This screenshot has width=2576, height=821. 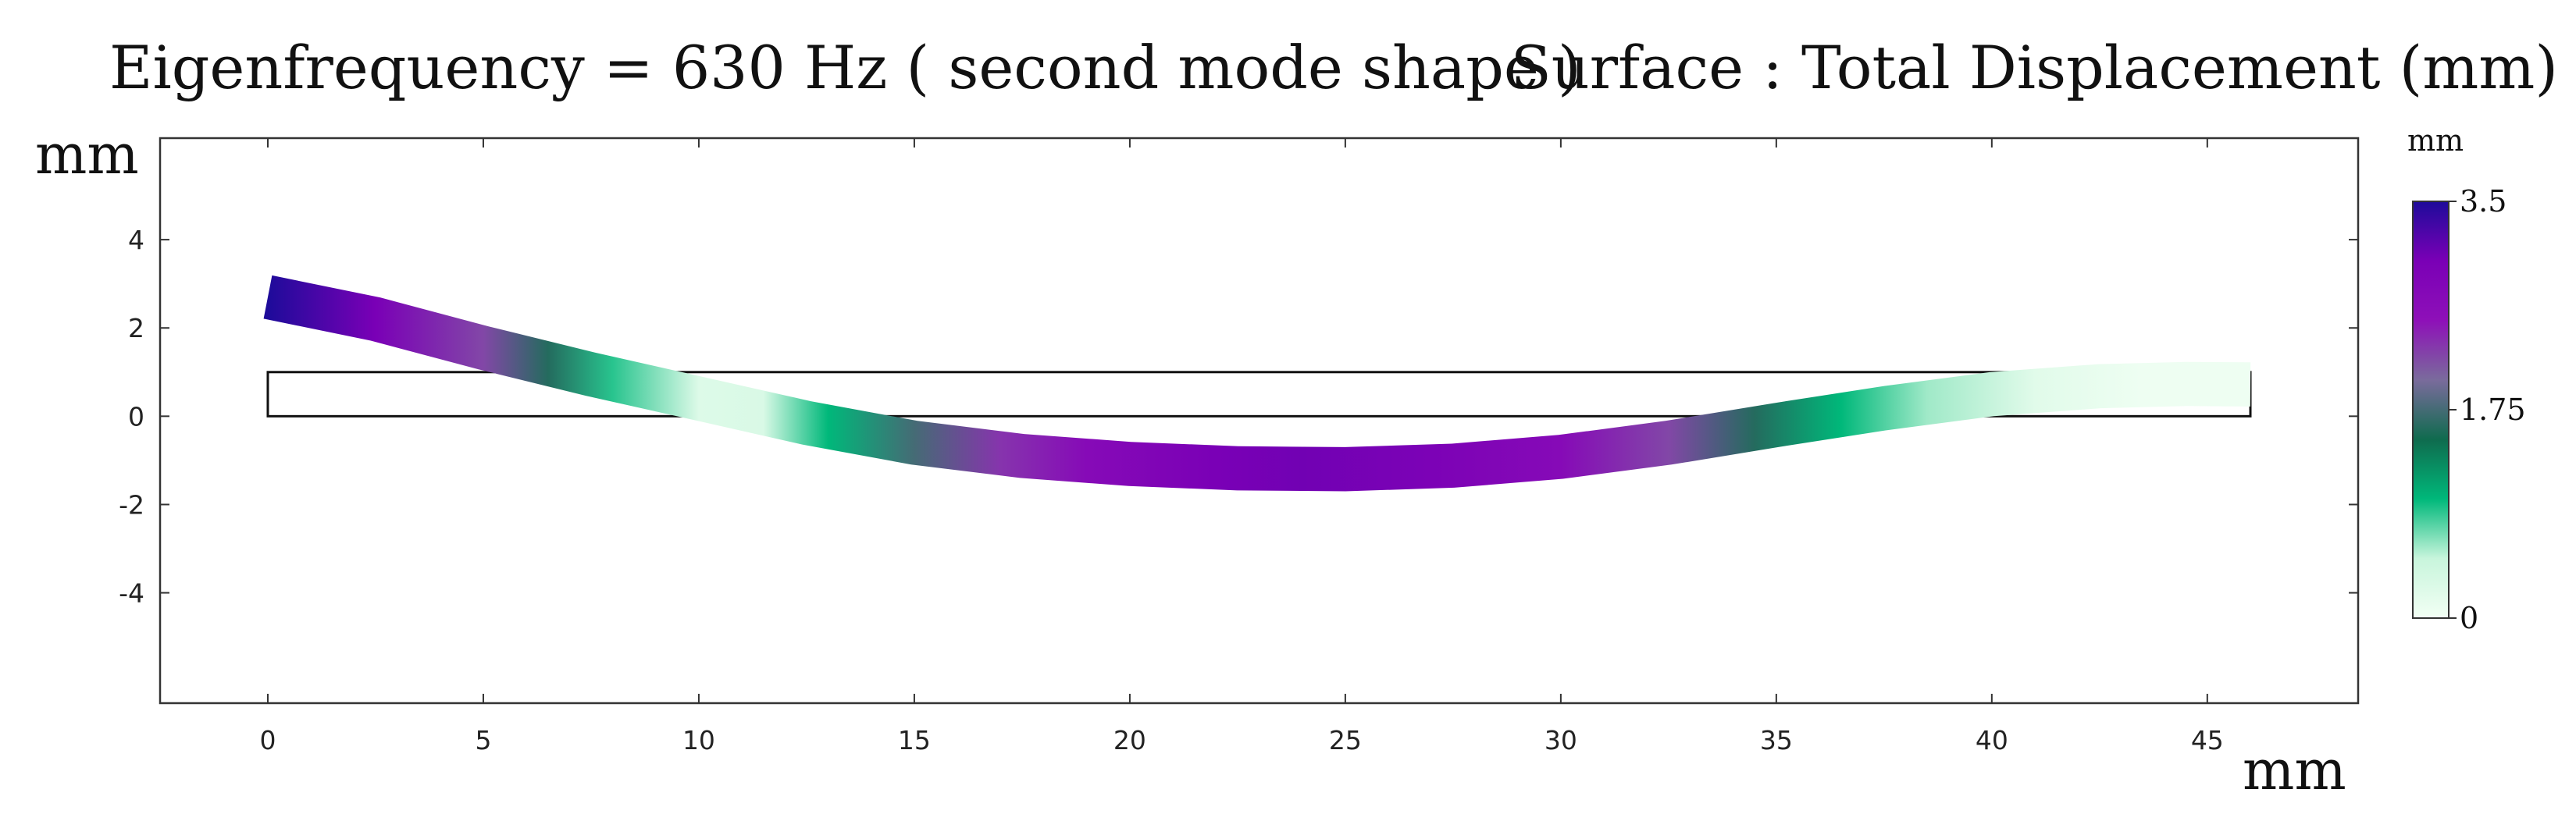 I want to click on colorbar, so click(x=2431, y=410).